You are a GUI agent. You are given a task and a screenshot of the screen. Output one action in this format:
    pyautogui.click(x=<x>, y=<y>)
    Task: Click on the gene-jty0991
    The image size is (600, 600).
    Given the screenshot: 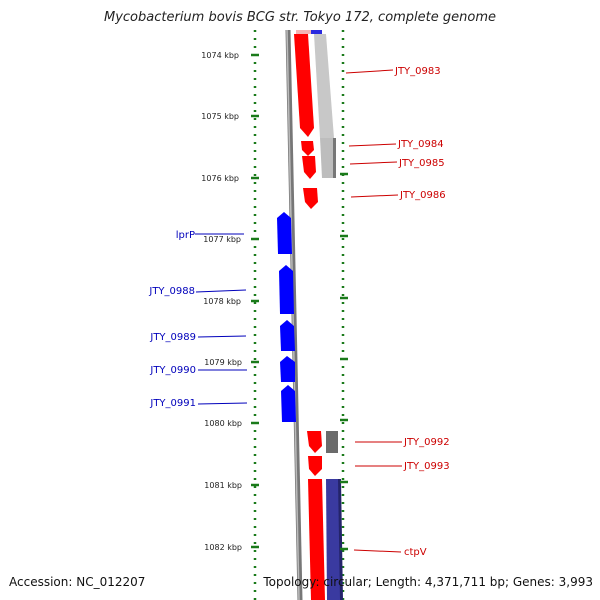 What is the action you would take?
    pyautogui.click(x=288, y=403)
    